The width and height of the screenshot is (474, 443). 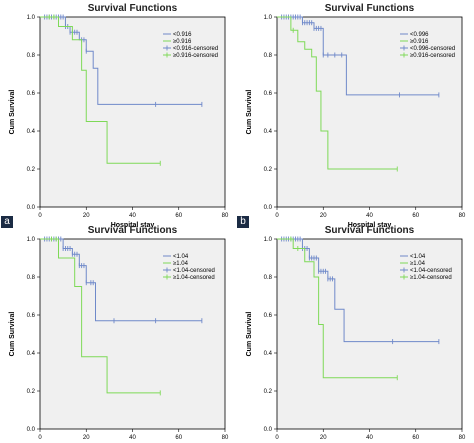 What do you see at coordinates (195, 49) in the screenshot?
I see `legend-label: <0.916-censored` at bounding box center [195, 49].